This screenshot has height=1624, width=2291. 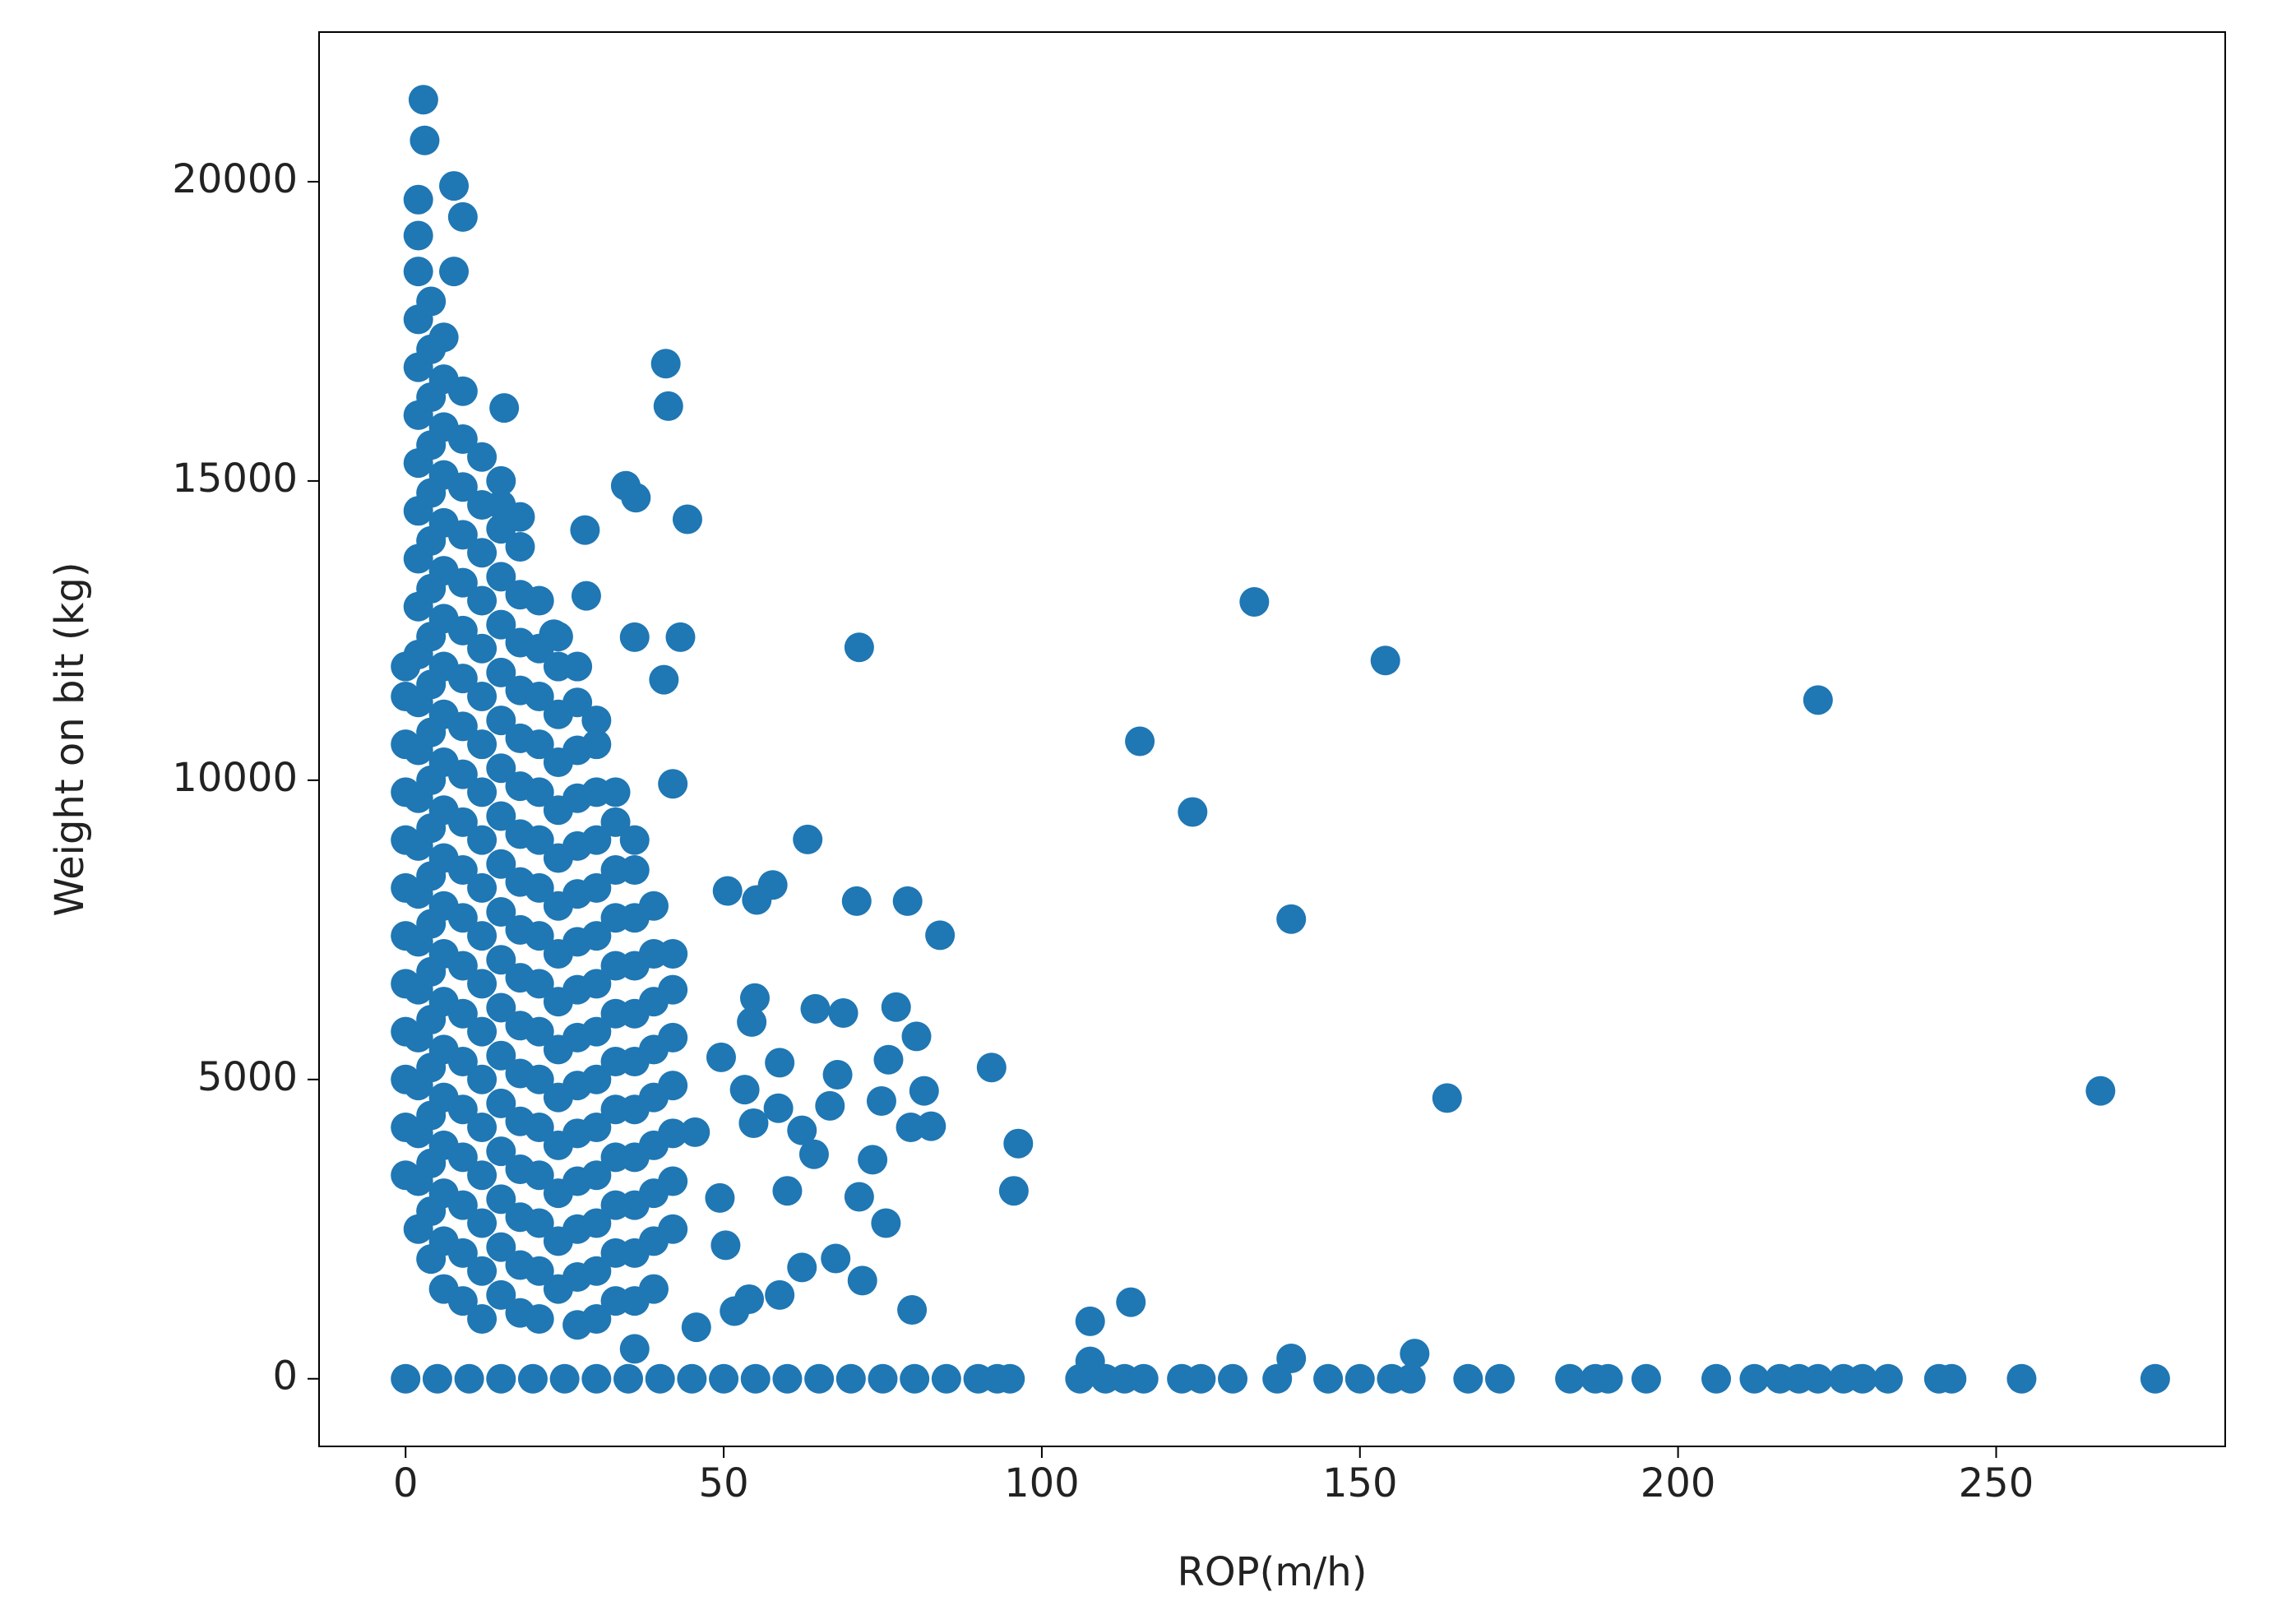 What do you see at coordinates (285, 1376) in the screenshot?
I see `y-tick-label: 0` at bounding box center [285, 1376].